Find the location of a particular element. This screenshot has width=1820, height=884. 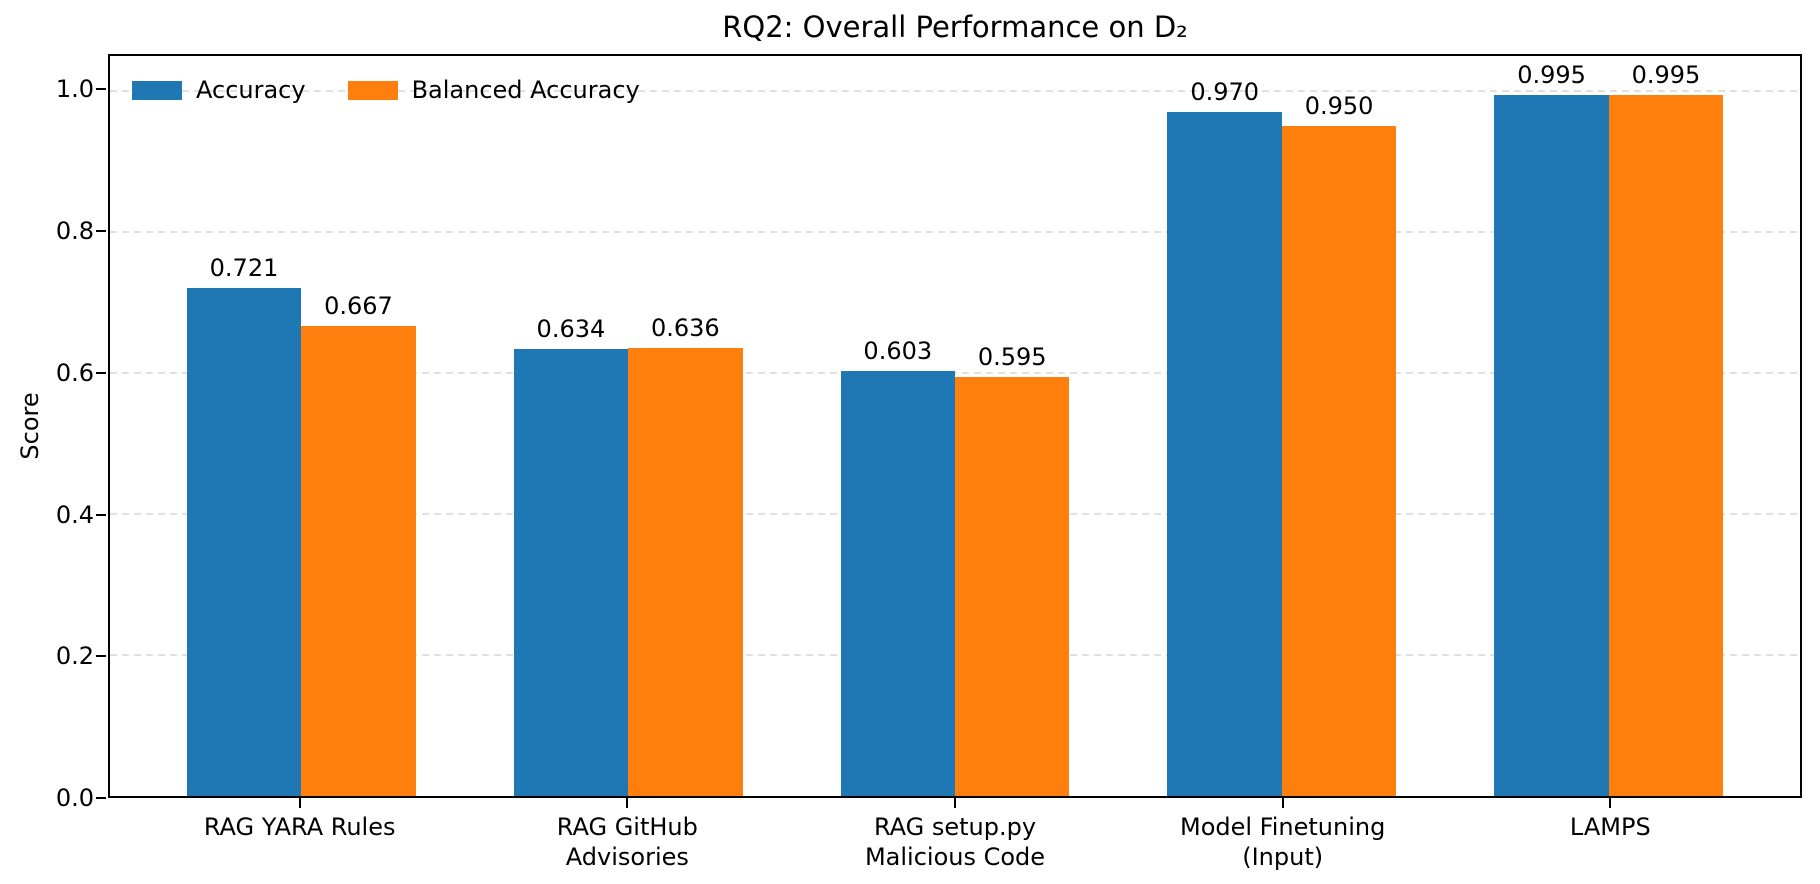

x-tick-label: Model Finetuning (Input) is located at coordinates (1282, 842).